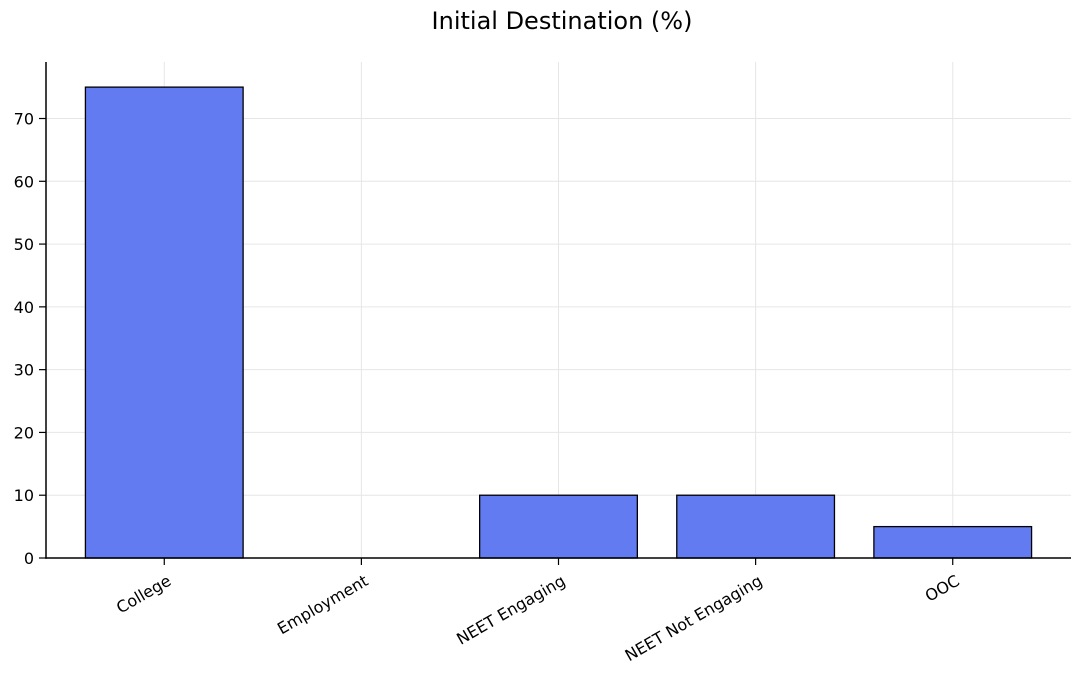  I want to click on x-tick-label: Employment, so click(322, 604).